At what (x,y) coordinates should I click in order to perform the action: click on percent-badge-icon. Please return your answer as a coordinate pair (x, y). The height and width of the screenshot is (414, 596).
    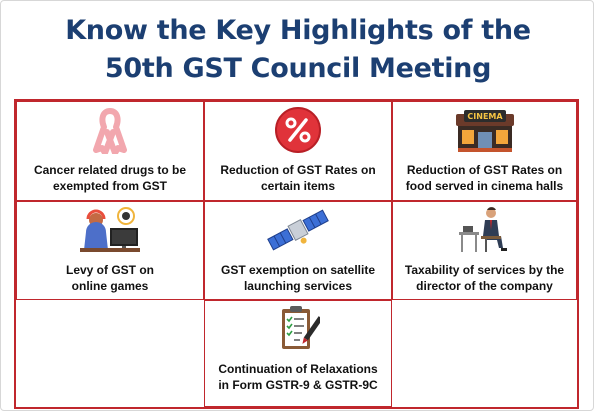
    Looking at the image, I should click on (298, 130).